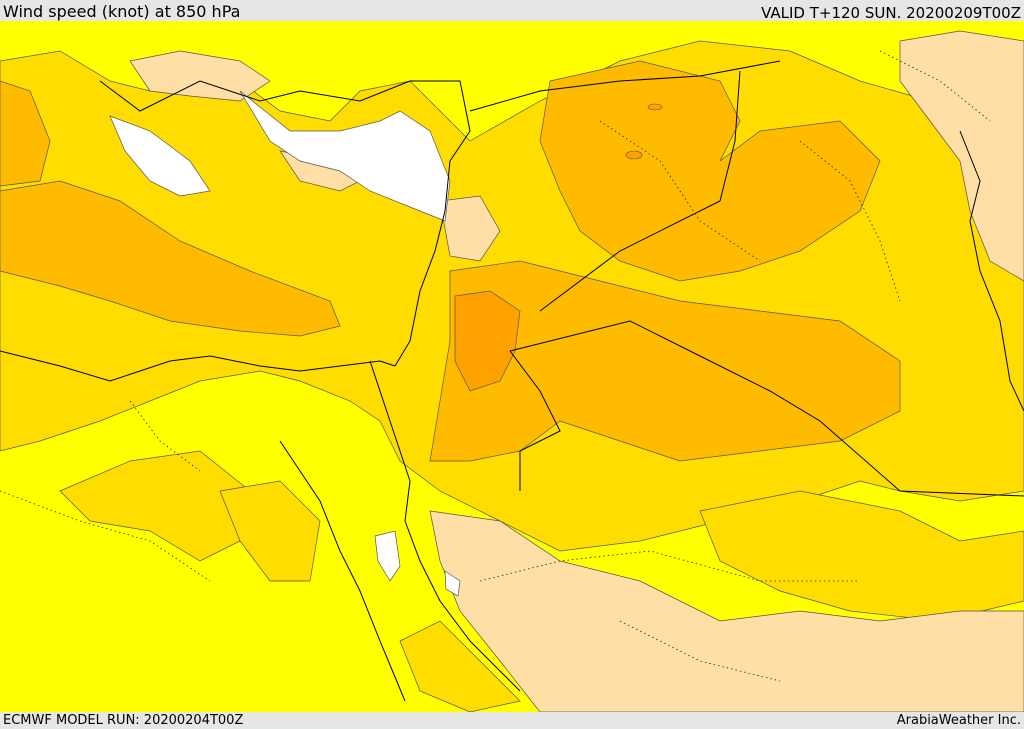 This screenshot has width=1024, height=729. What do you see at coordinates (462, 606) in the screenshot?
I see `coastline-redsea-east` at bounding box center [462, 606].